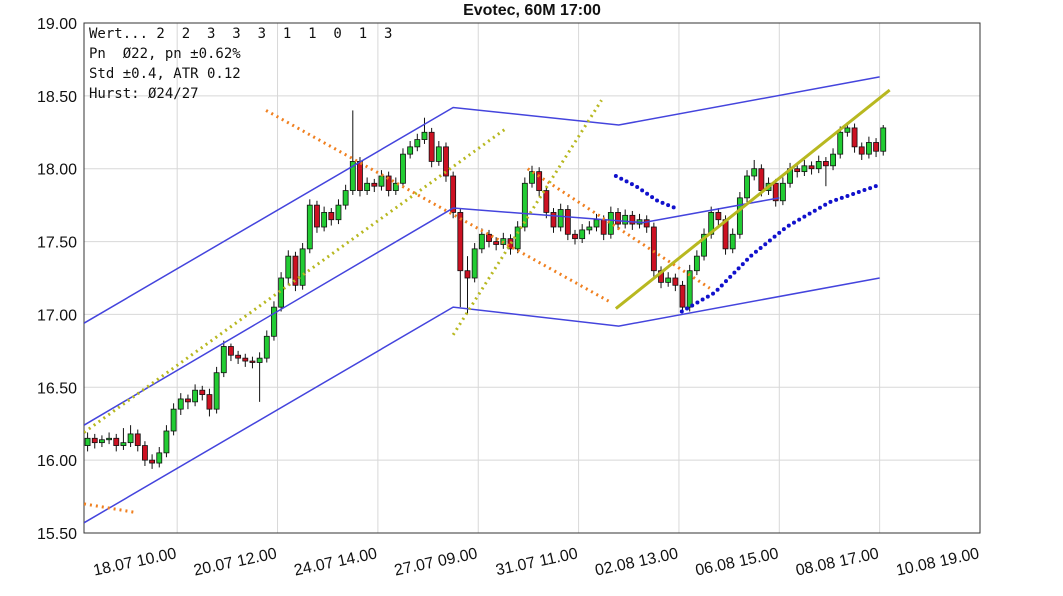 The width and height of the screenshot is (1063, 596). What do you see at coordinates (57, 461) in the screenshot?
I see `y-tick-label: 16.00` at bounding box center [57, 461].